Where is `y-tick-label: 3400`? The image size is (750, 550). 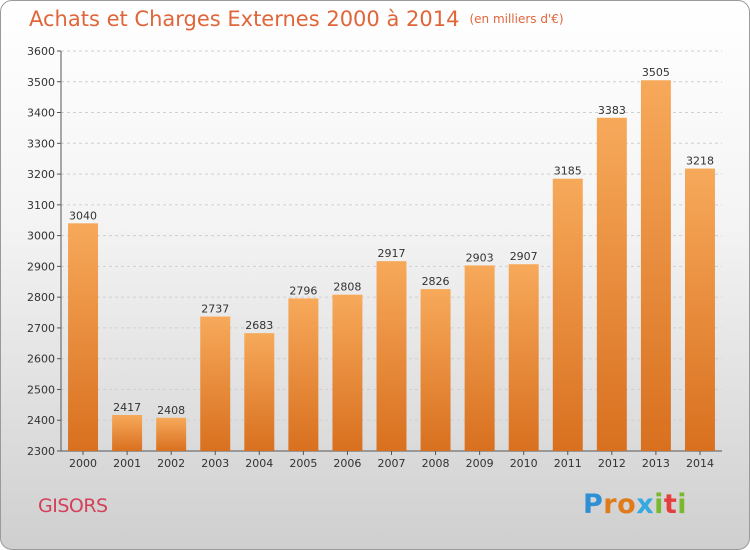 y-tick-label: 3400 is located at coordinates (41, 113).